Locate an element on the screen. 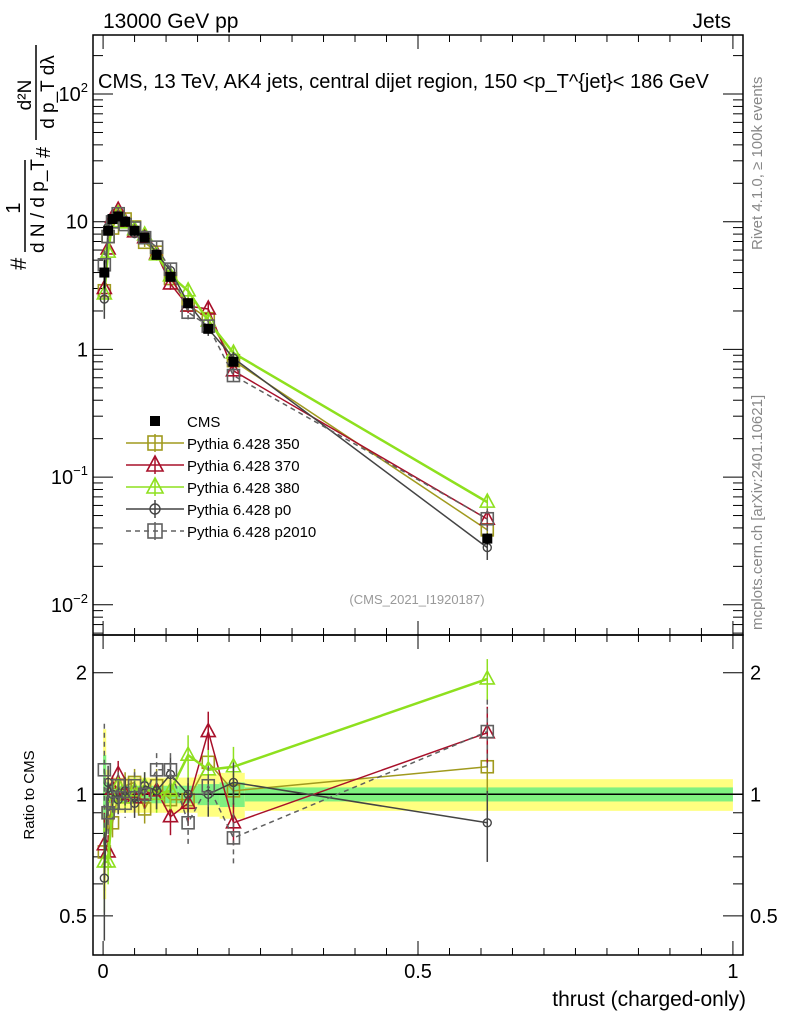 The width and height of the screenshot is (786, 1024). header-left: 13000 GeV pp is located at coordinates (170, 21).